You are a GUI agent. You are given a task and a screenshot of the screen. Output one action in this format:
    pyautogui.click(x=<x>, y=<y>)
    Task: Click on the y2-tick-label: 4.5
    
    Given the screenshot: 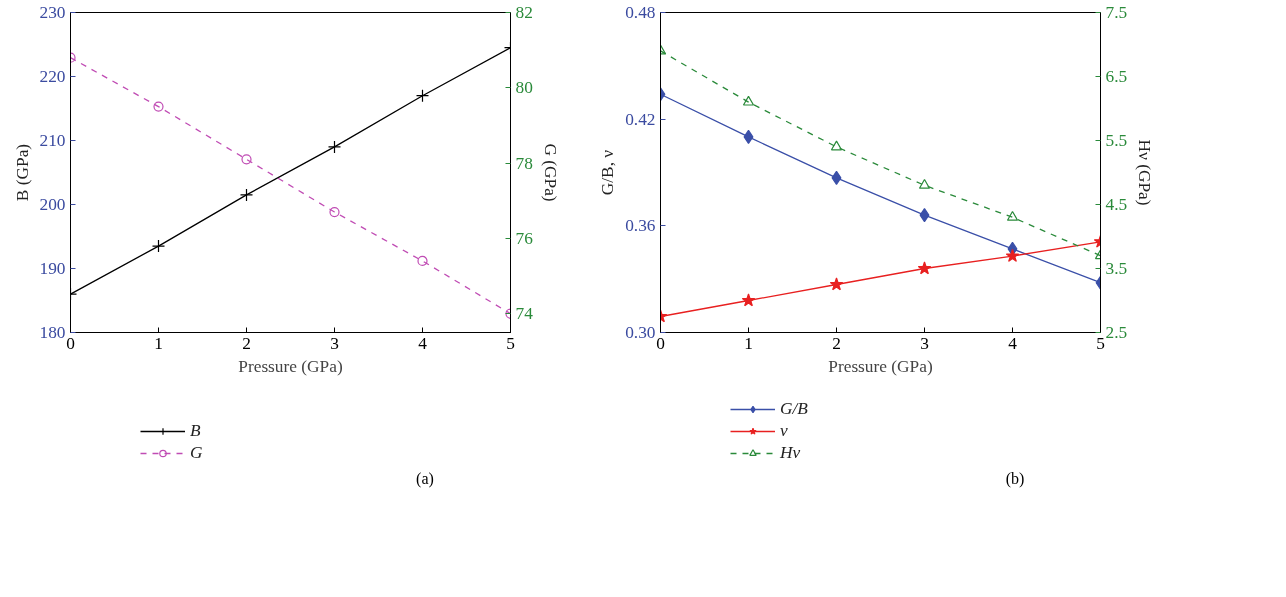 What is the action you would take?
    pyautogui.click(x=1116, y=204)
    